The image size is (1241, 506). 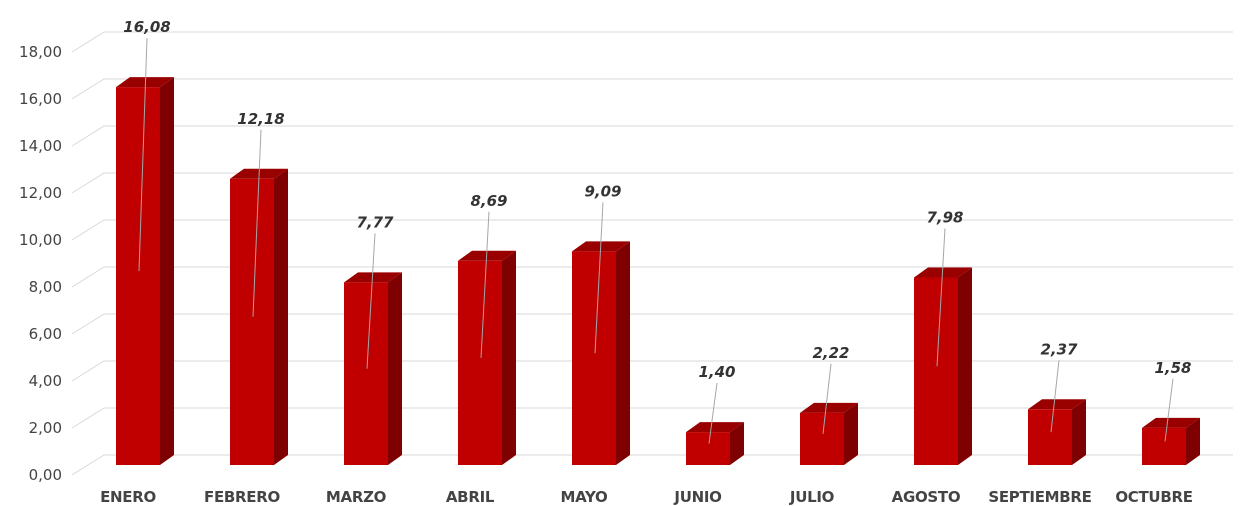 I want to click on data-label: 1,58, so click(x=1172, y=368).